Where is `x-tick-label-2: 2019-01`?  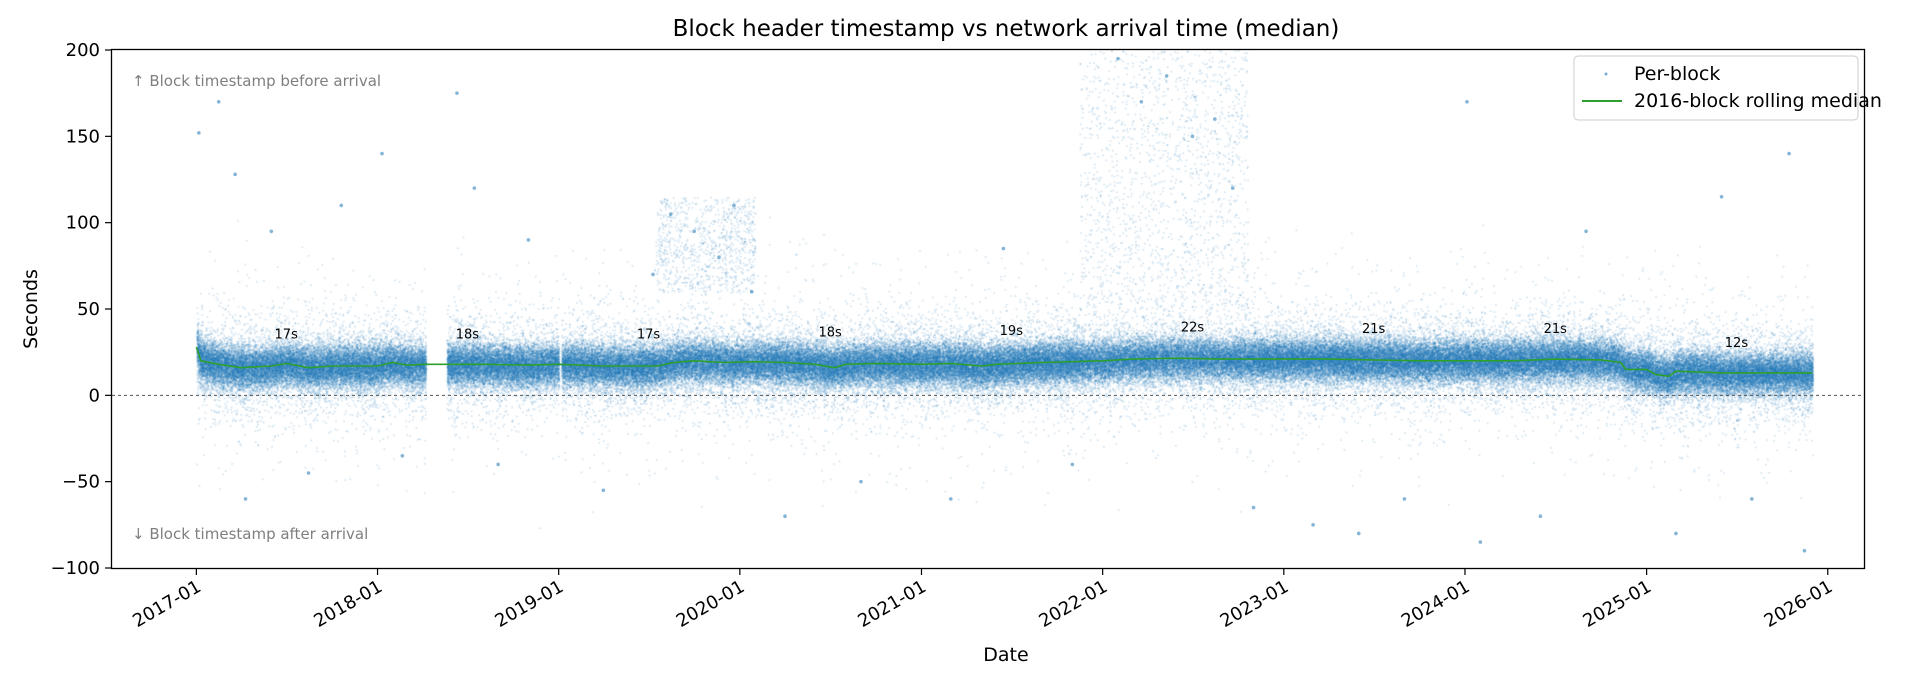
x-tick-label-2: 2019-01 is located at coordinates (530, 604).